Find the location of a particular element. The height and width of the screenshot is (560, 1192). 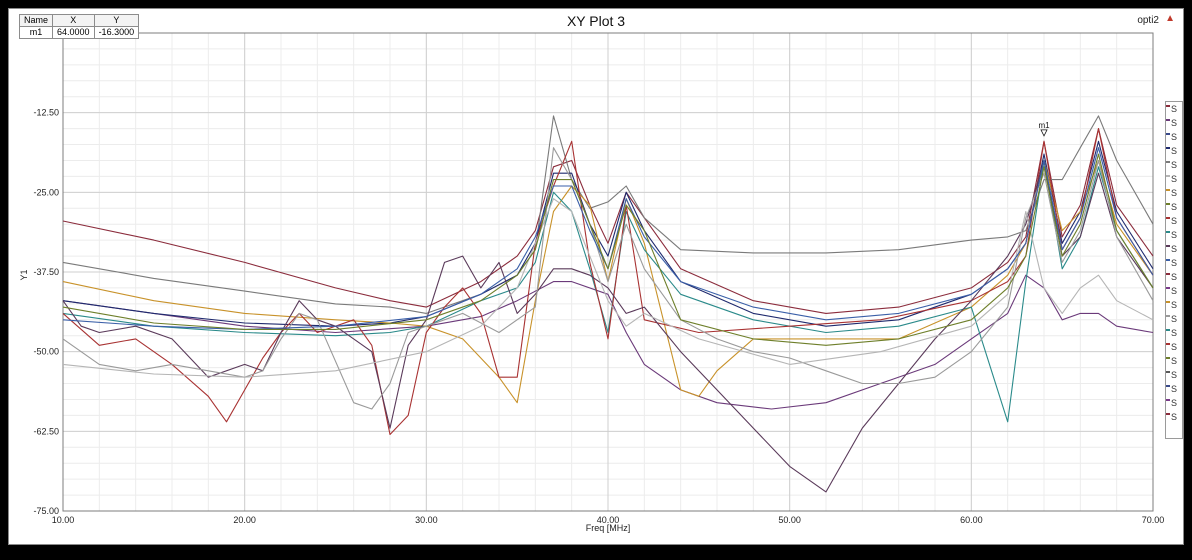

design-name-label: opti2 is located at coordinates (1148, 20).